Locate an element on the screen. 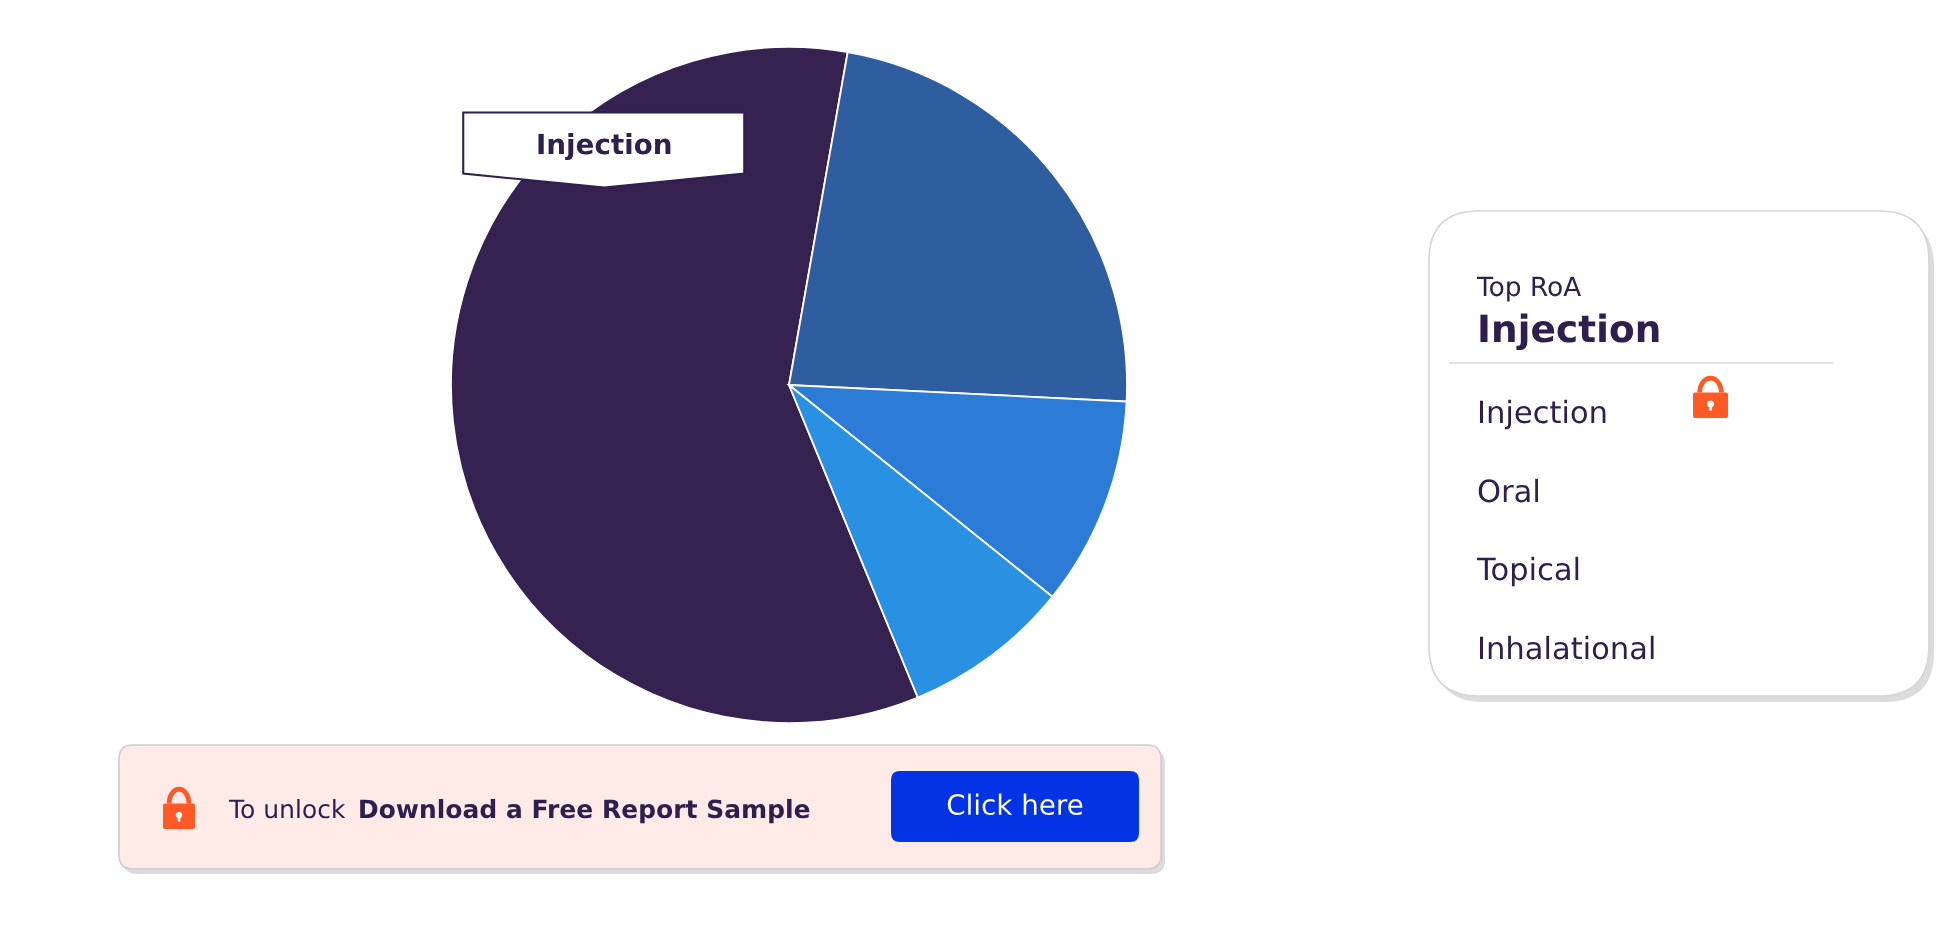  text: Oral is located at coordinates (1508, 490).